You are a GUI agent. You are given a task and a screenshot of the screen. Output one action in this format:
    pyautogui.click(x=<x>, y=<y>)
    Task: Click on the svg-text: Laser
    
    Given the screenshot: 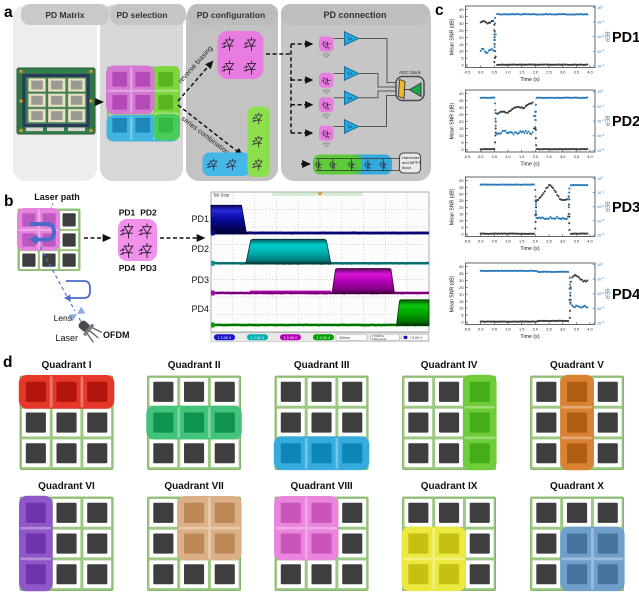 What is the action you would take?
    pyautogui.click(x=66, y=338)
    